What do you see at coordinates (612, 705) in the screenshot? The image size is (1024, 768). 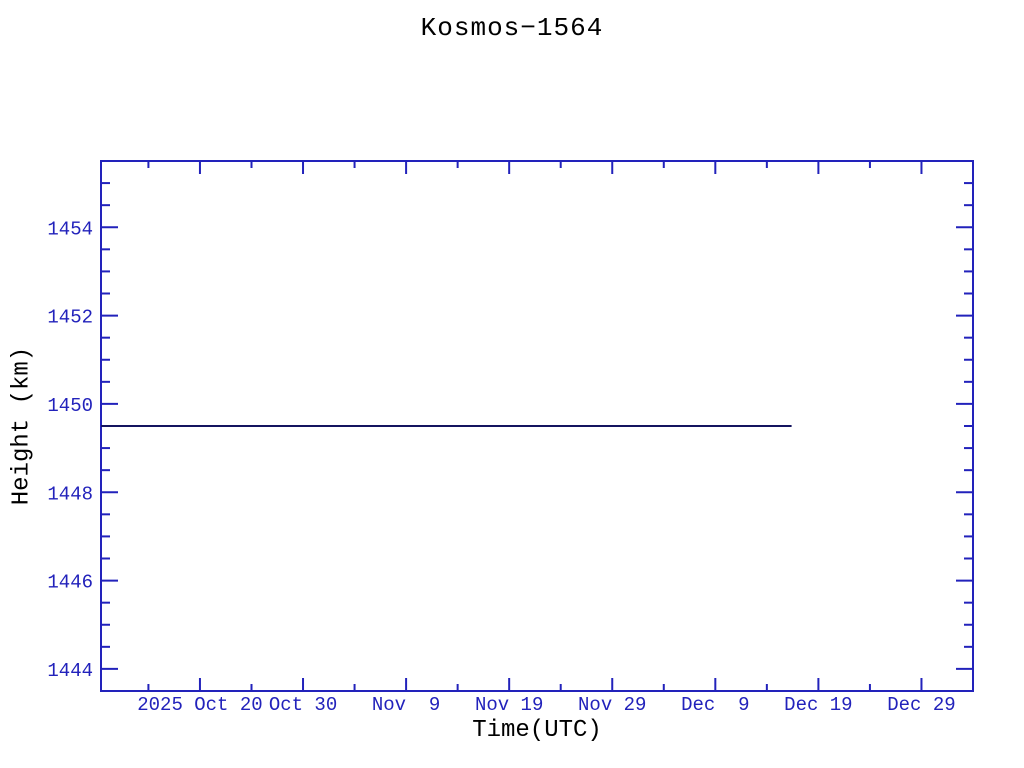 I see `x-tick-label: Nov 29` at bounding box center [612, 705].